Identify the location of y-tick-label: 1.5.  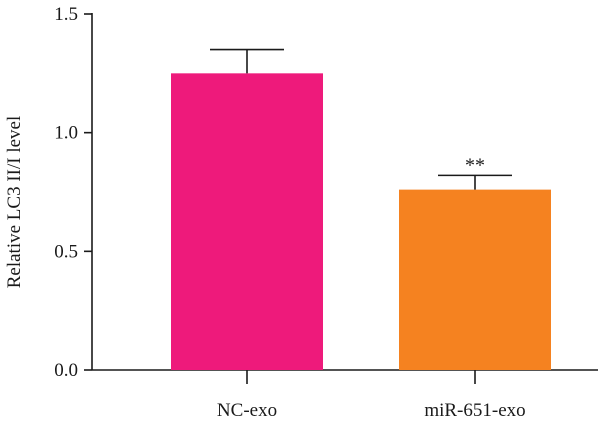
(66, 14).